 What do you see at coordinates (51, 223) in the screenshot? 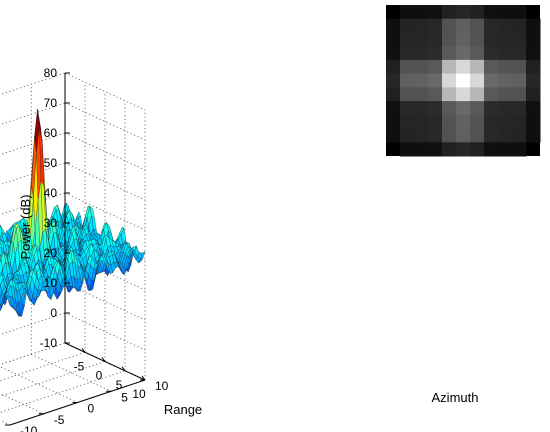
I see `z-tick-label: 30` at bounding box center [51, 223].